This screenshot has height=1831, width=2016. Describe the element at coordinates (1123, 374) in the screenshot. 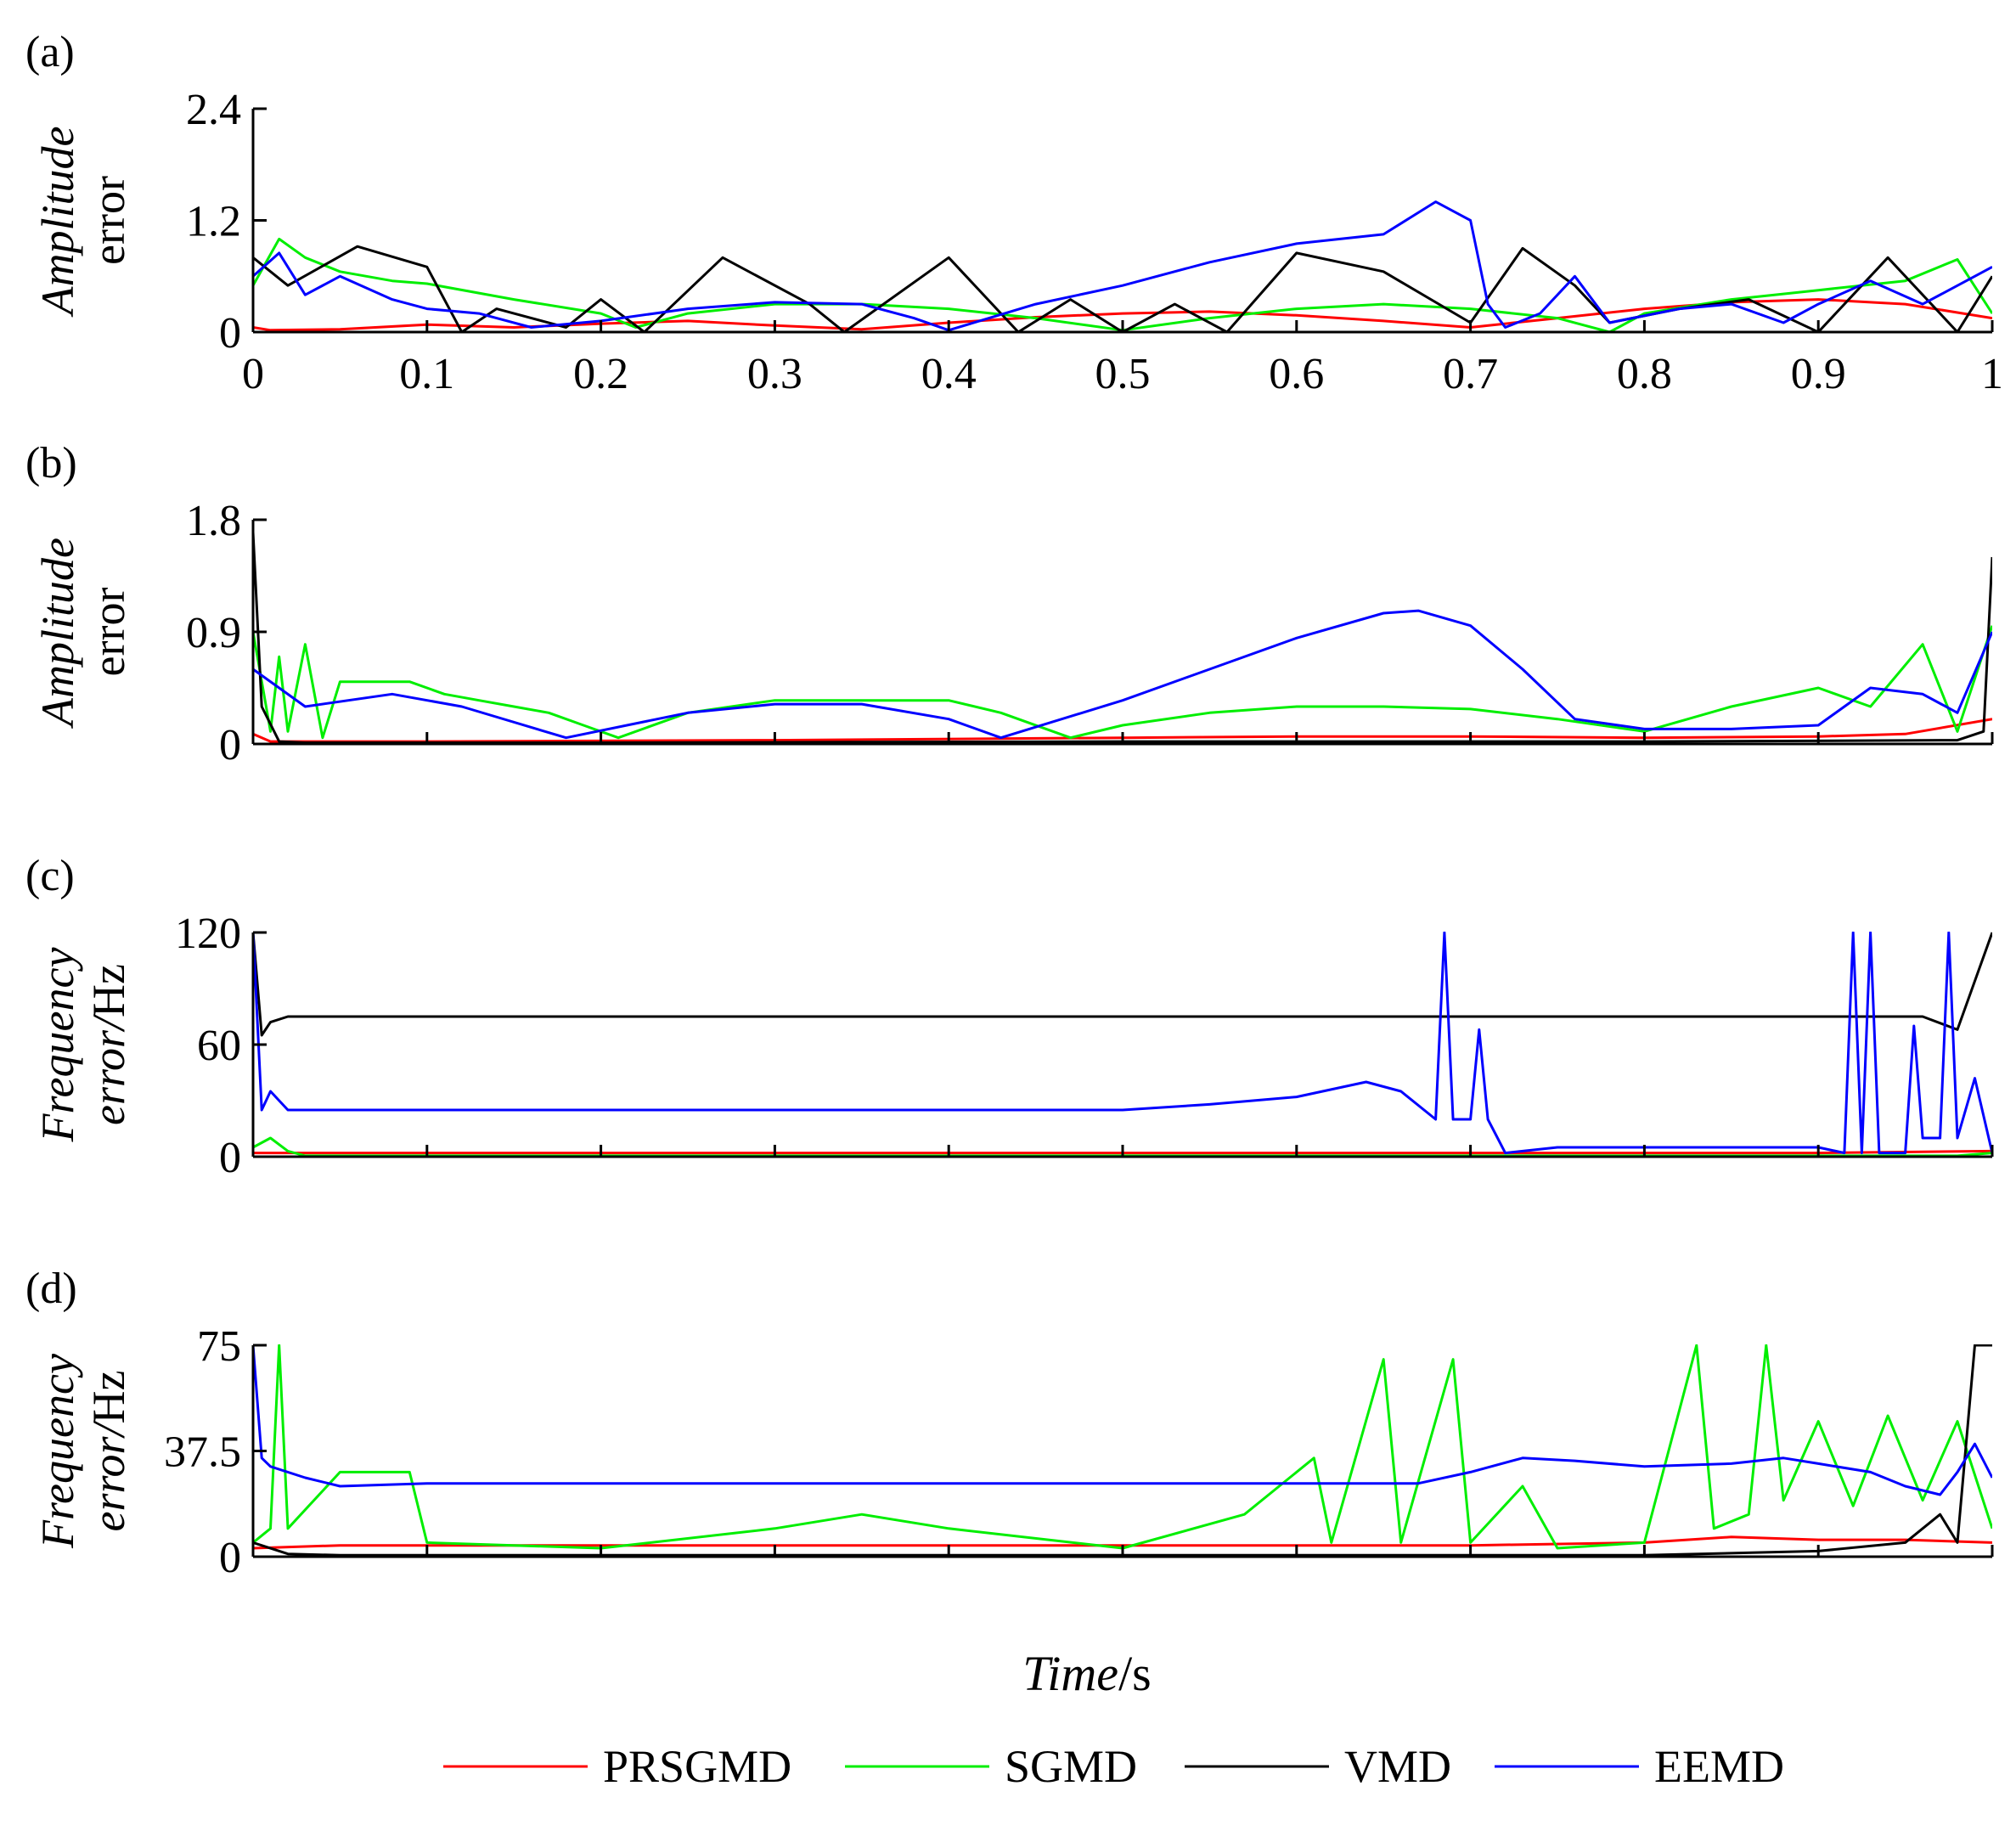

I see `x-tick-label: 0.5` at that location.